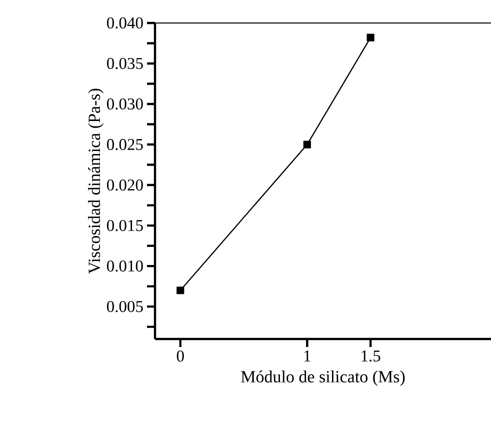  What do you see at coordinates (124, 266) in the screenshot?
I see `y-tick-label: 0.010` at bounding box center [124, 266].